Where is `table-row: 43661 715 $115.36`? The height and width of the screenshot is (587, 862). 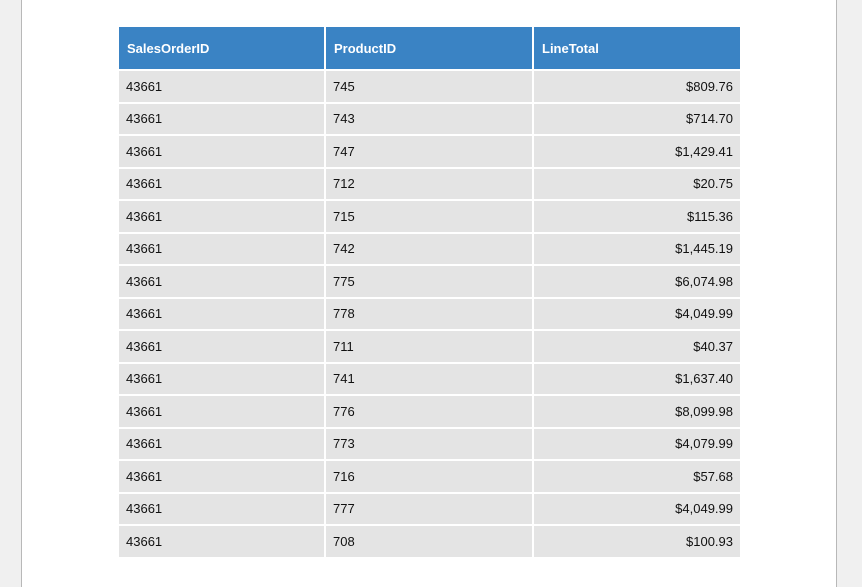
table-row: 43661 715 $115.36 is located at coordinates (429, 216).